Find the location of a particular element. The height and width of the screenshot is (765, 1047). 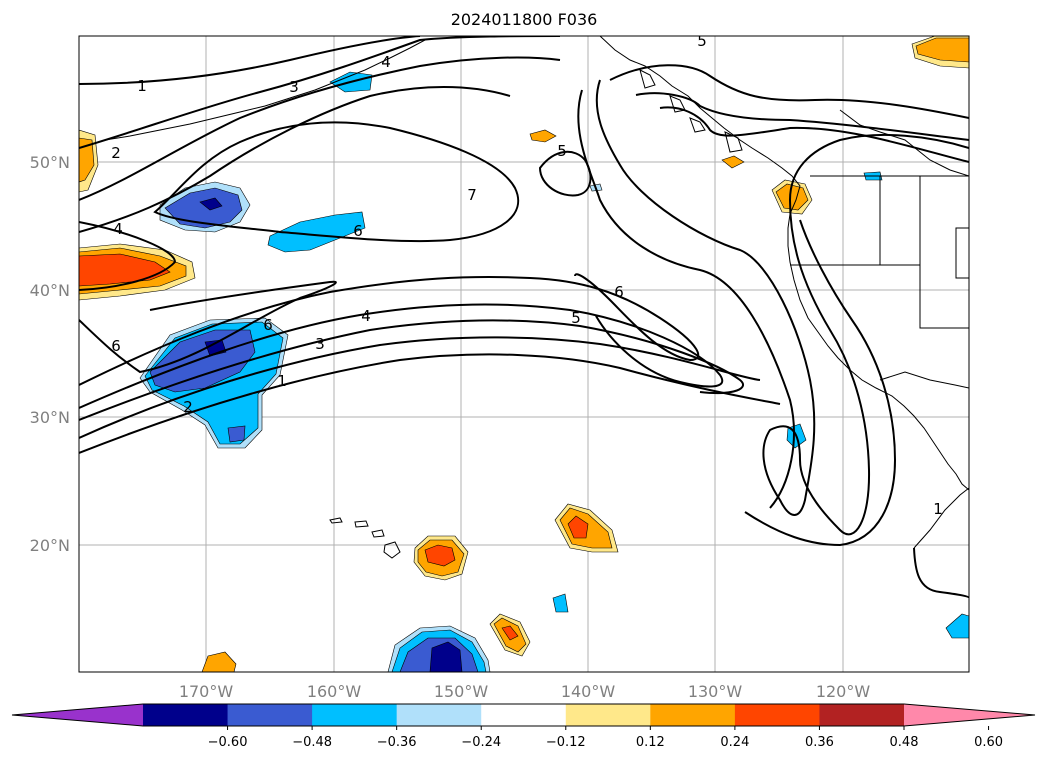

longitude-labels: 170°W 160°W 150°W 140°W 130°W 120°W is located at coordinates (525, 691).